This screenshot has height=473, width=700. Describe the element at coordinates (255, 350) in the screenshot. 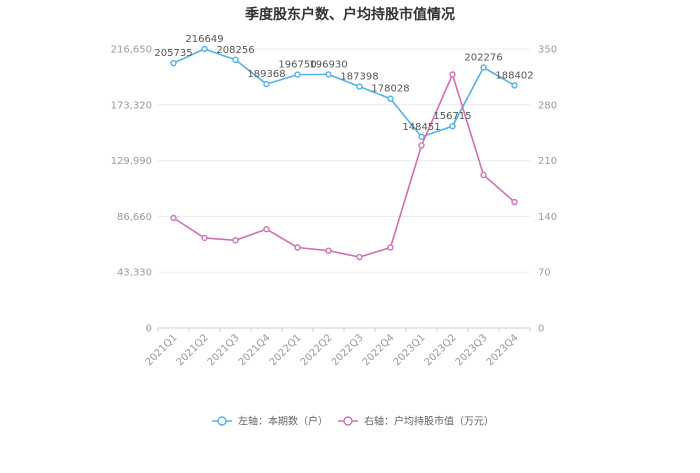

I see `x-tick-label: 2021Q4` at that location.